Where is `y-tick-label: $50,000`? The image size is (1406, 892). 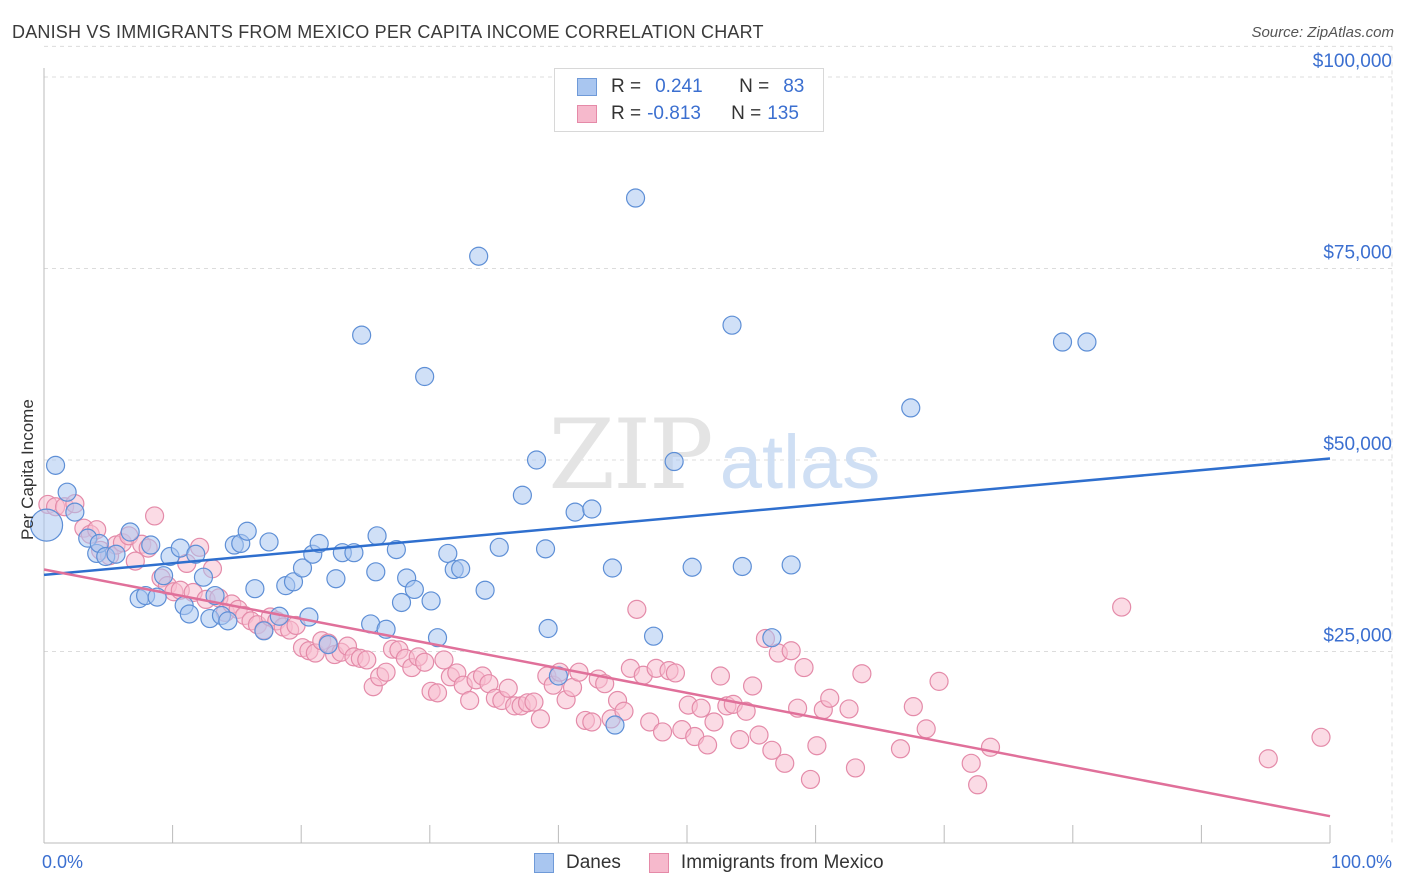 y-tick-label: $50,000 is located at coordinates (1357, 444).